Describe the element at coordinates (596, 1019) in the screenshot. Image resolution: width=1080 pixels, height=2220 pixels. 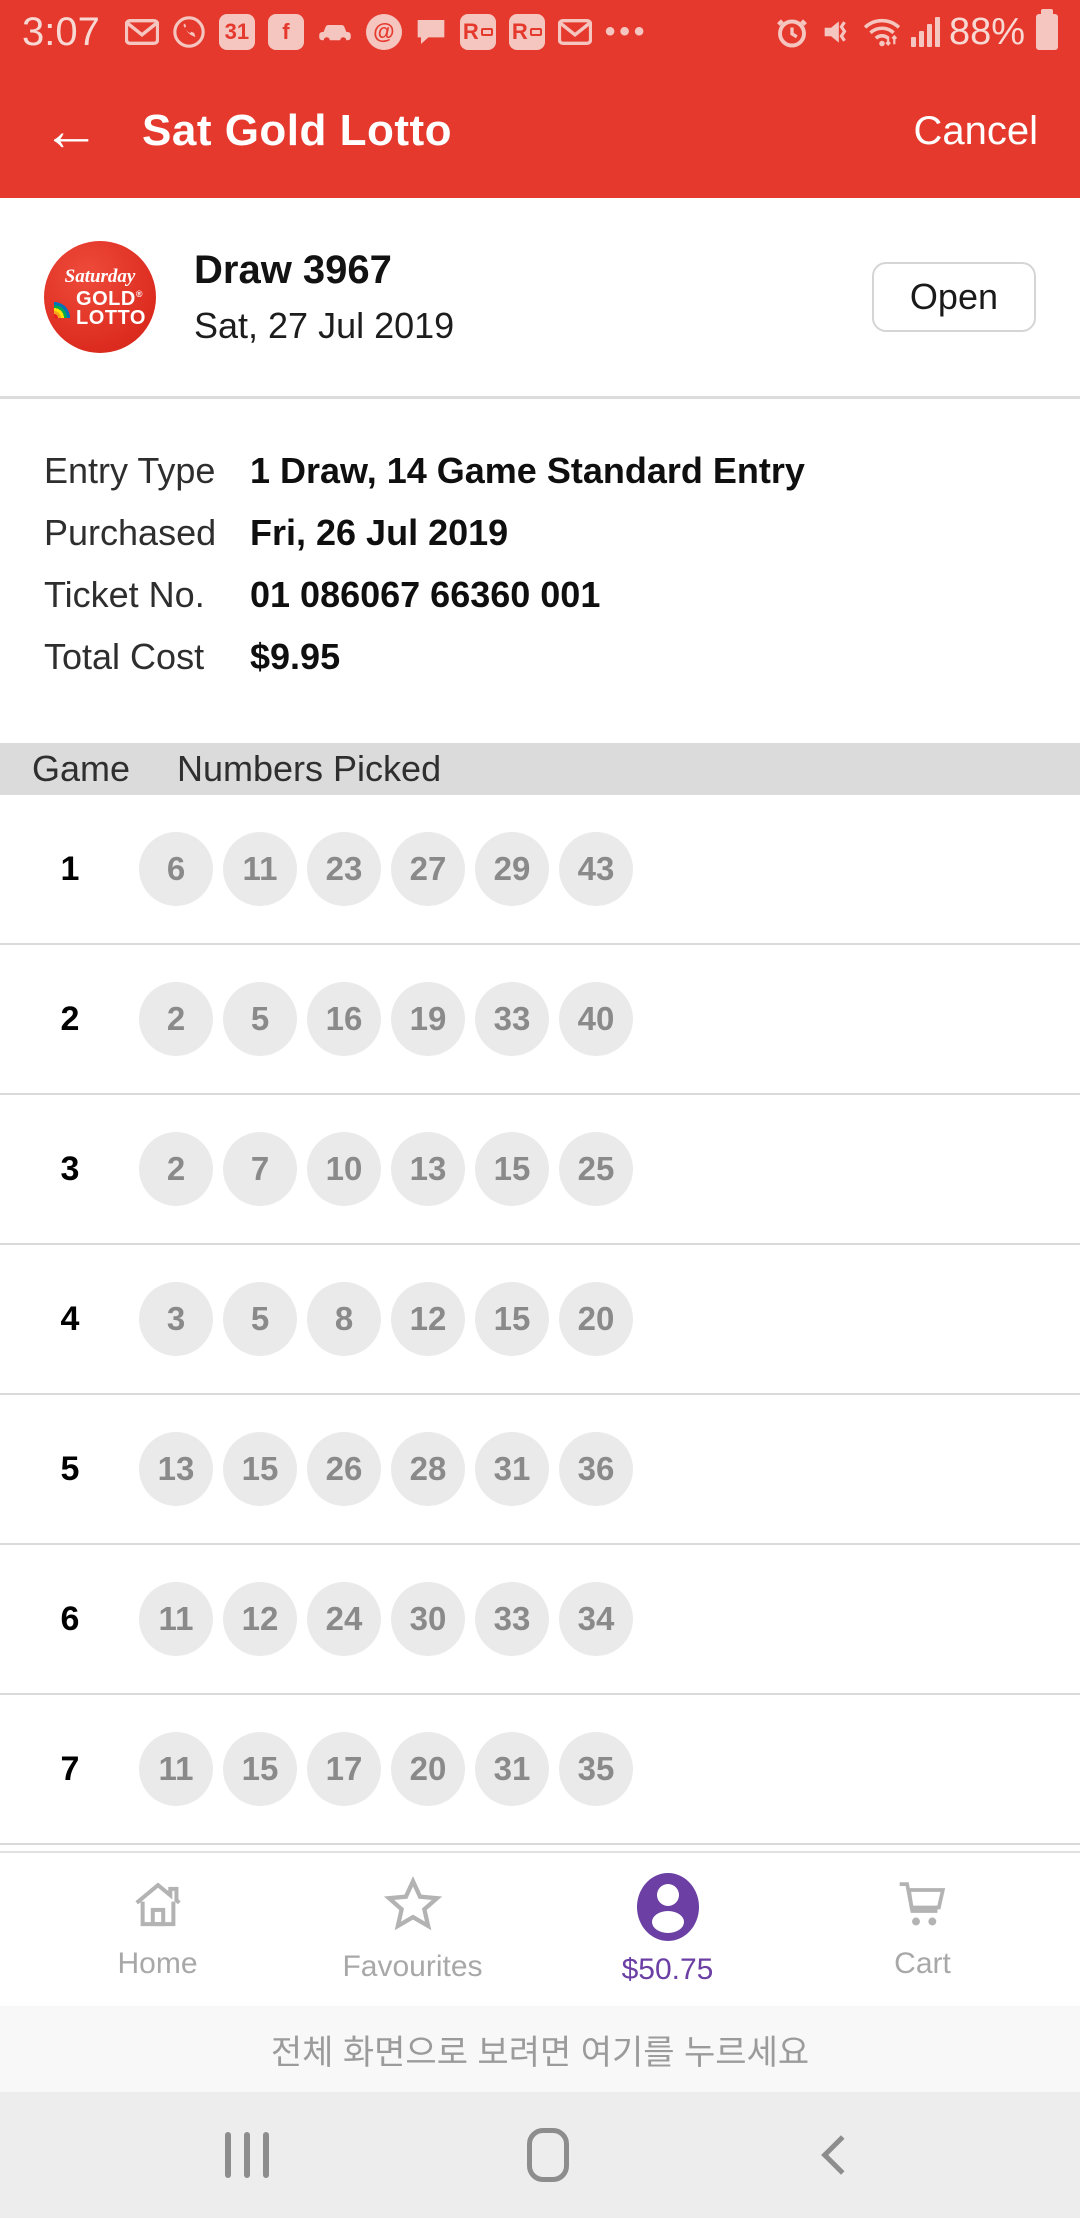
I see `number-chip: 40` at that location.